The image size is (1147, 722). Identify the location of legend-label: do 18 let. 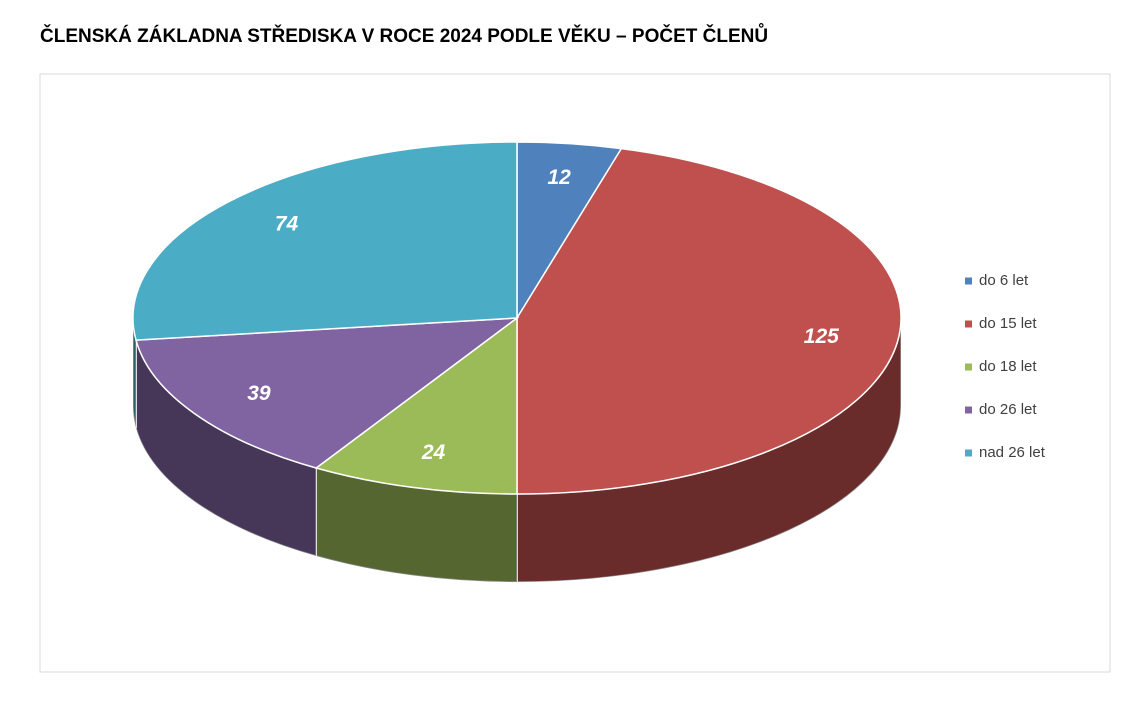
(1008, 366).